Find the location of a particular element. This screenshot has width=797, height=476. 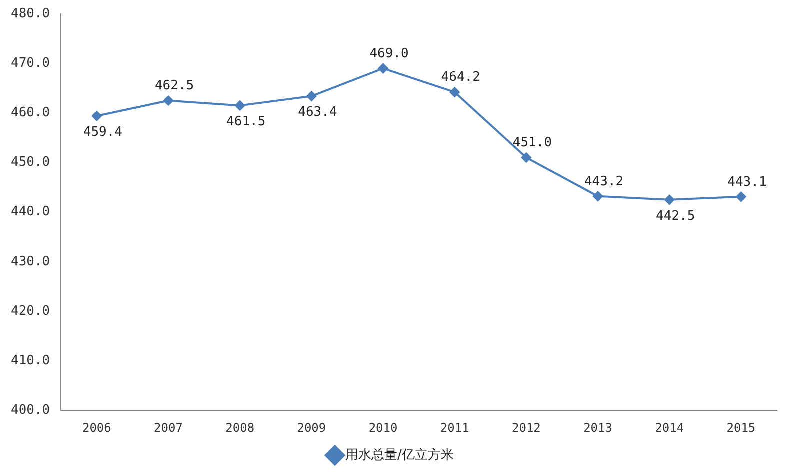

data-label: 443.1 is located at coordinates (747, 182).